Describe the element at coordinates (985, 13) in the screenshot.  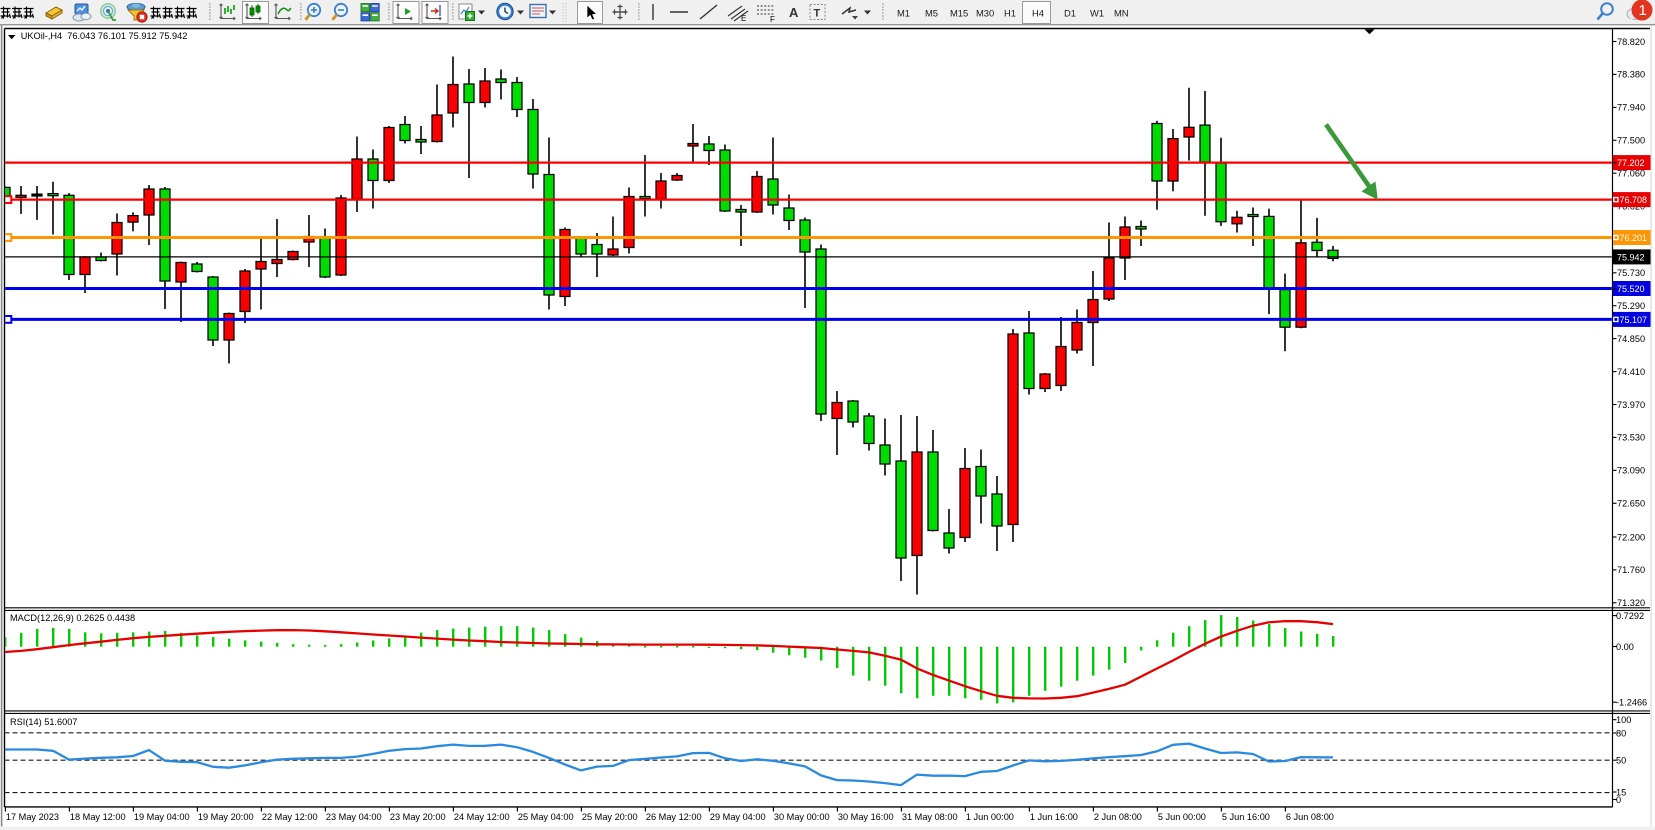
I see `svg-text: M30` at that location.